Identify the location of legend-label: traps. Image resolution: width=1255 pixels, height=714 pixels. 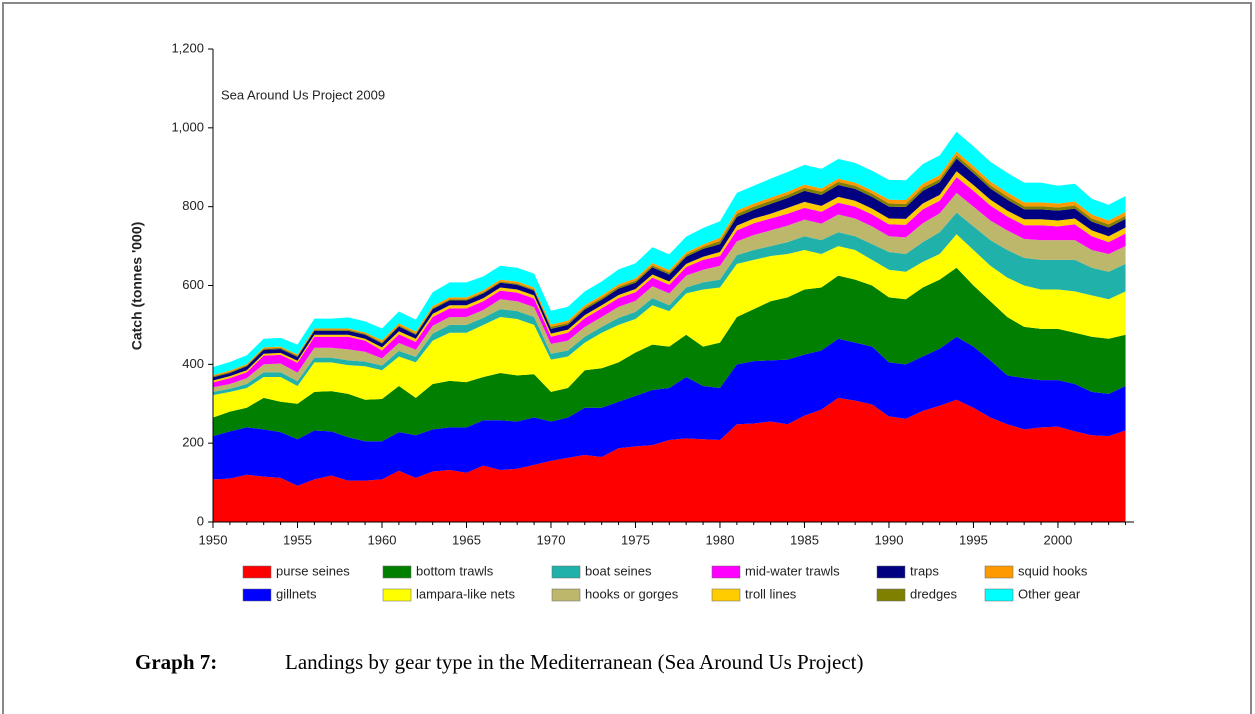
(924, 570).